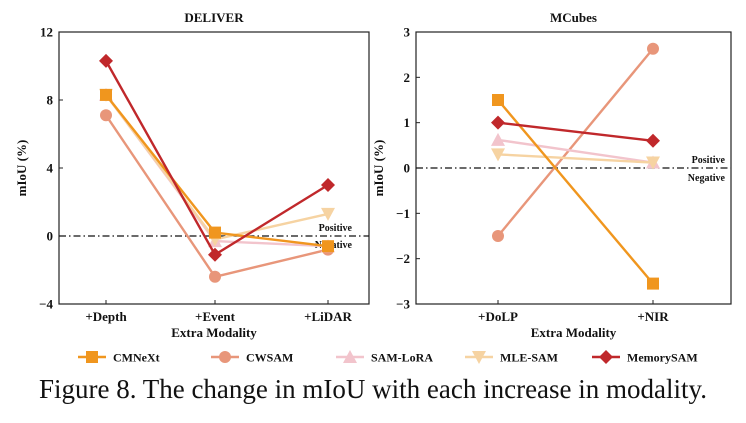 This screenshot has height=423, width=746. What do you see at coordinates (328, 316) in the screenshot?
I see `x-tick-label: +LiDAR` at bounding box center [328, 316].